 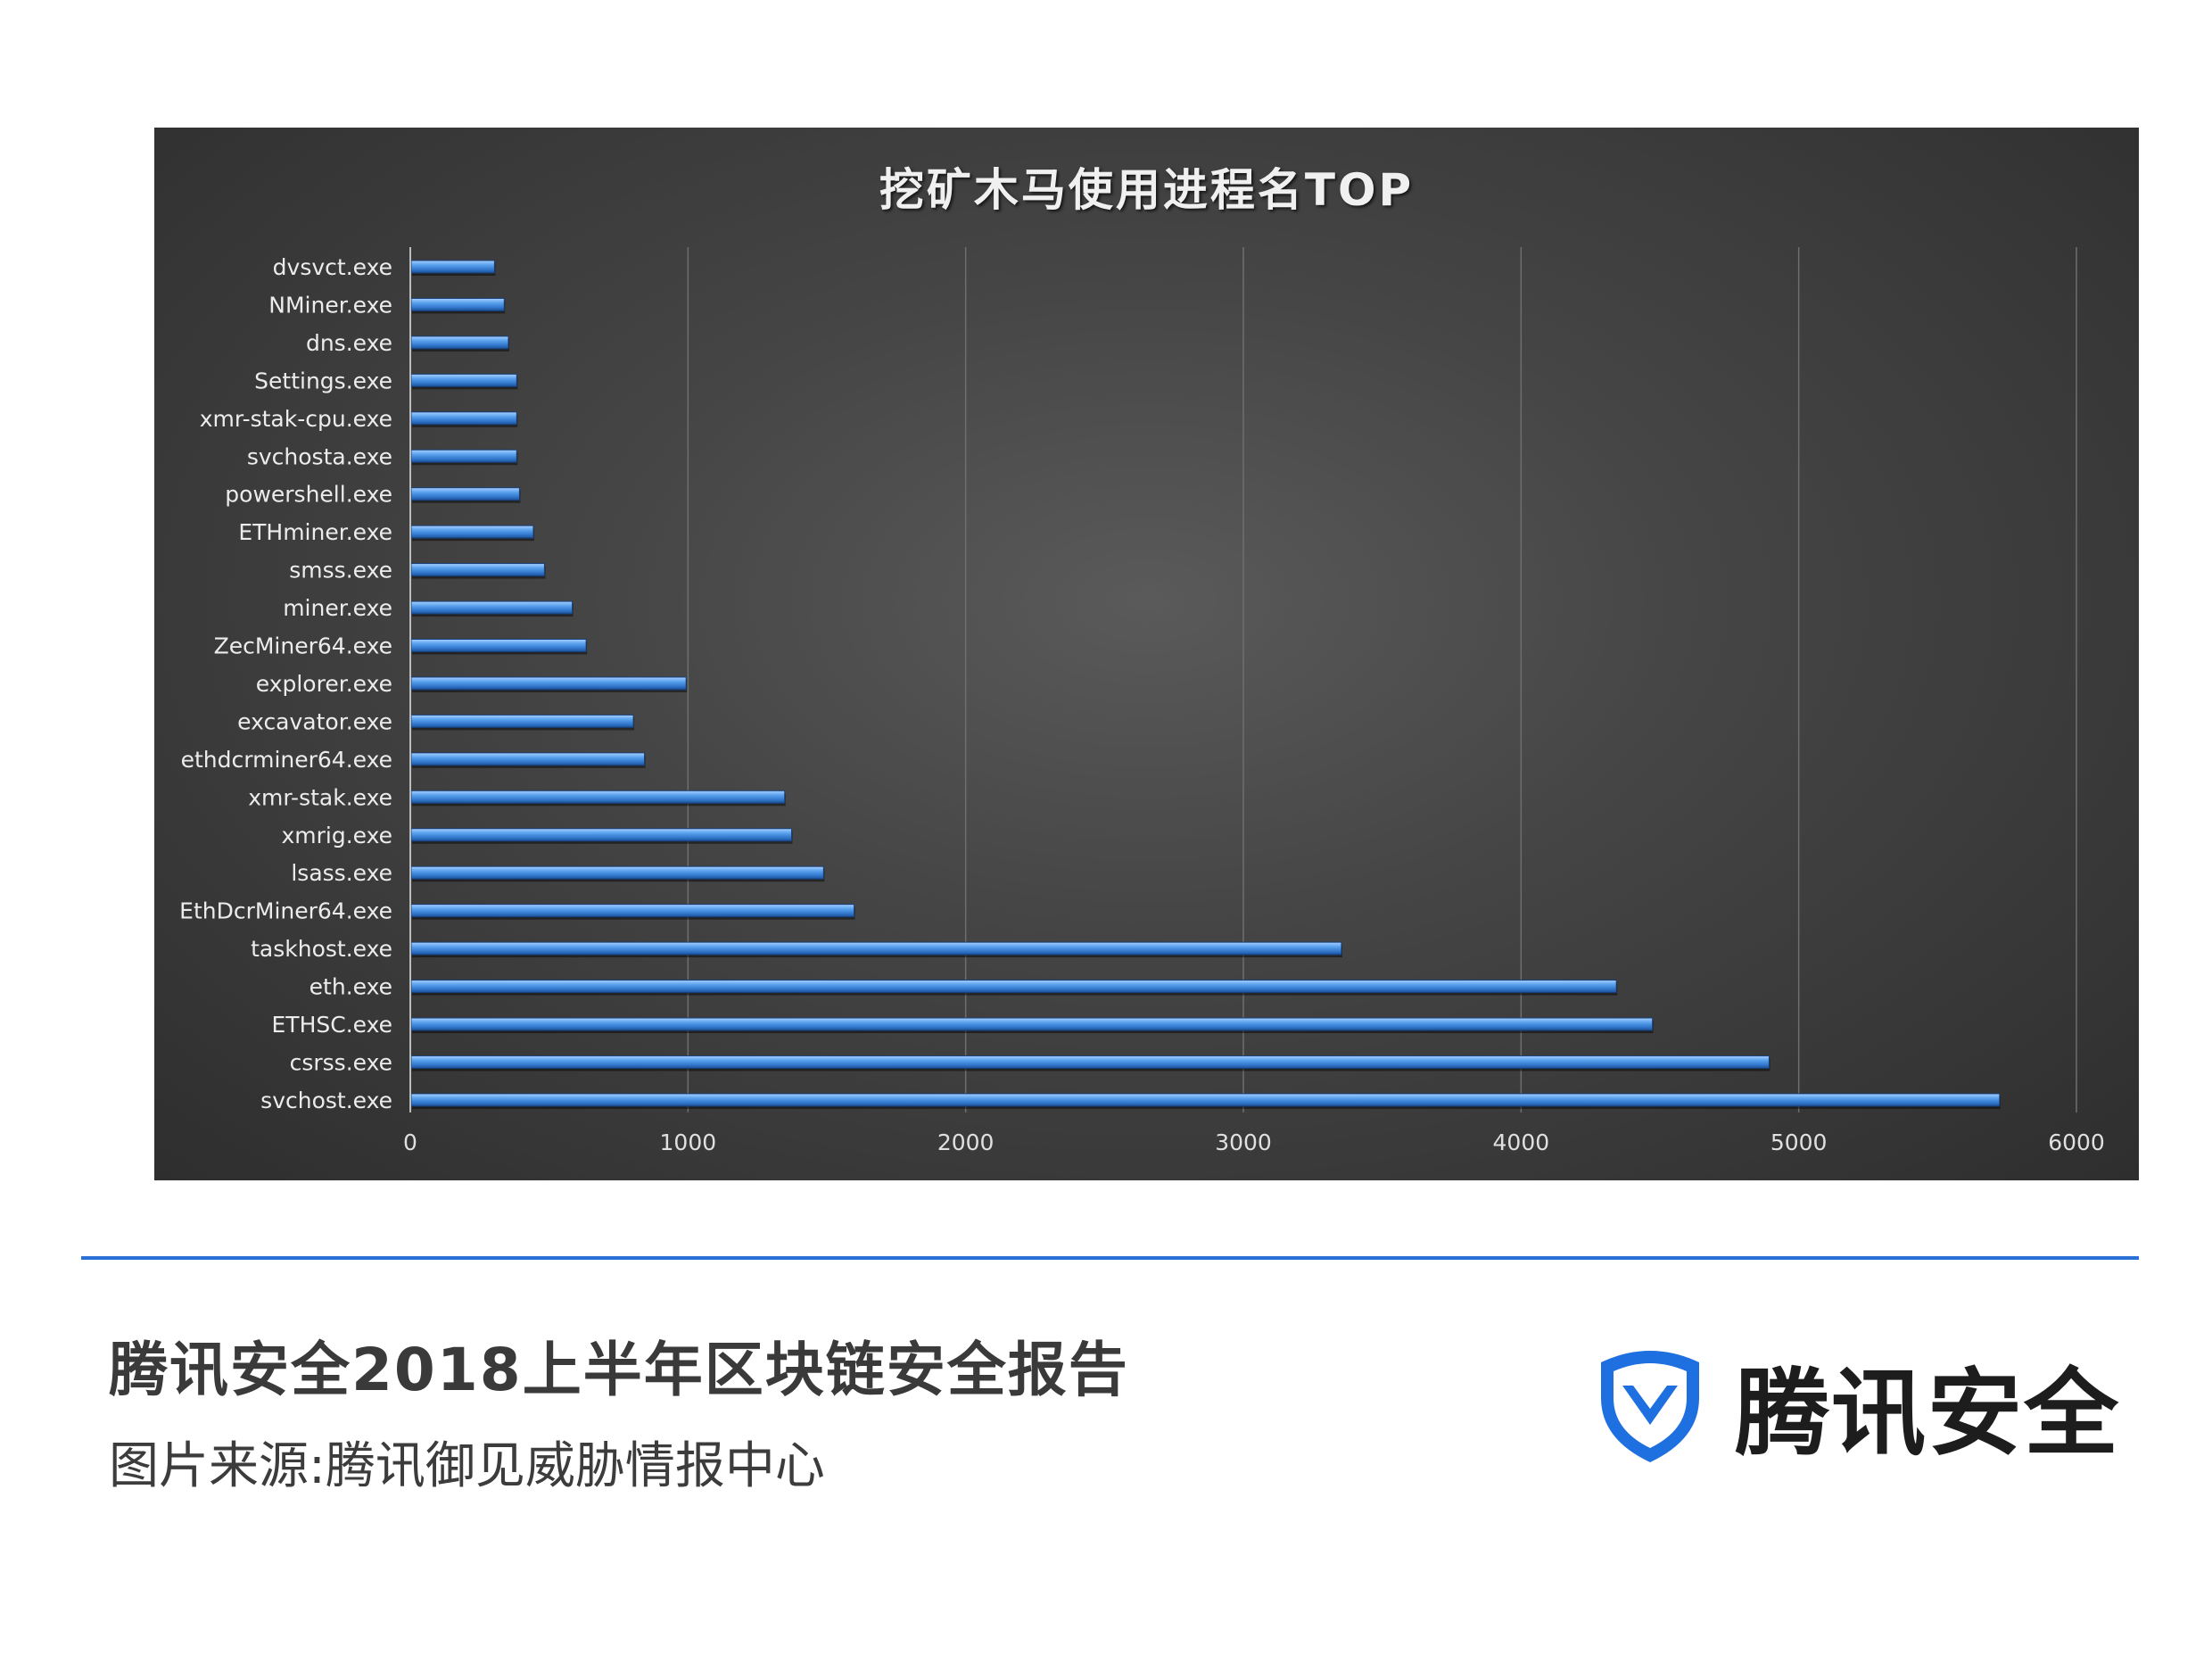 What do you see at coordinates (688, 1143) in the screenshot?
I see `x-tick-label: 1000` at bounding box center [688, 1143].